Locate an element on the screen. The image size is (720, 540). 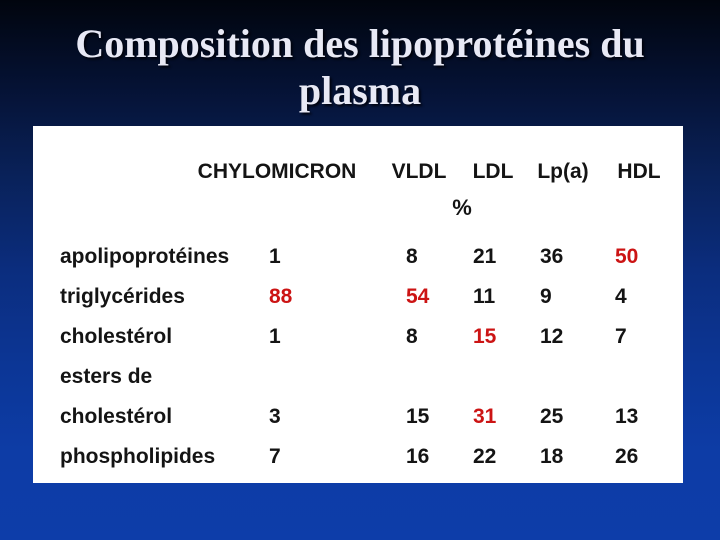
unit-percent-label: % is located at coordinates (462, 207).